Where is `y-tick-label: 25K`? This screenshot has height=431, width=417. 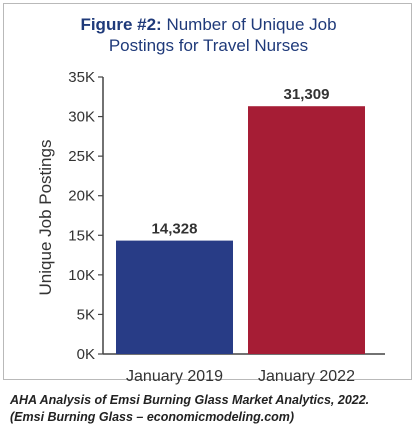 y-tick-label: 25K is located at coordinates (81, 156).